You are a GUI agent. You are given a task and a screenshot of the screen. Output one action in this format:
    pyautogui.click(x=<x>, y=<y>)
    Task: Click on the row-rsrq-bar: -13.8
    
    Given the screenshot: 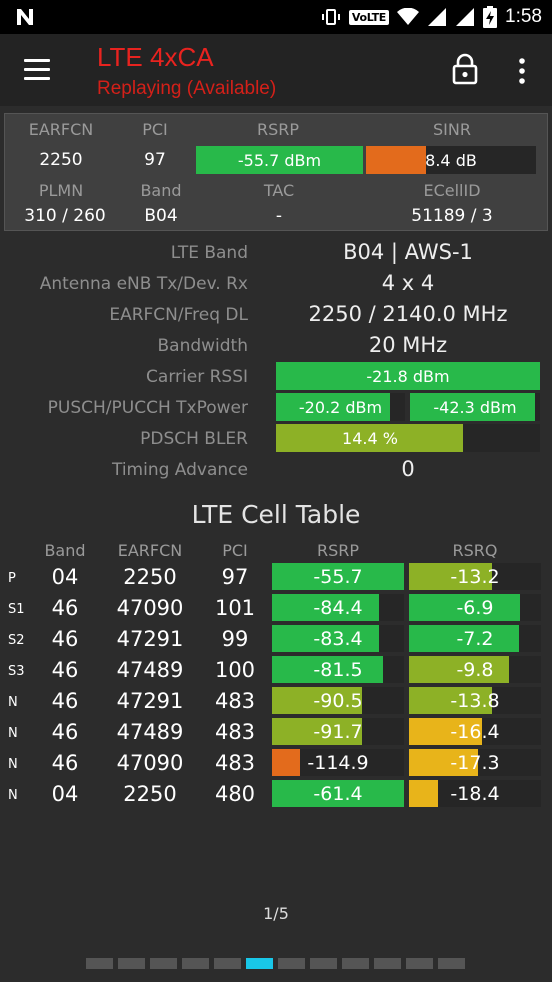 What is the action you would take?
    pyautogui.click(x=475, y=700)
    